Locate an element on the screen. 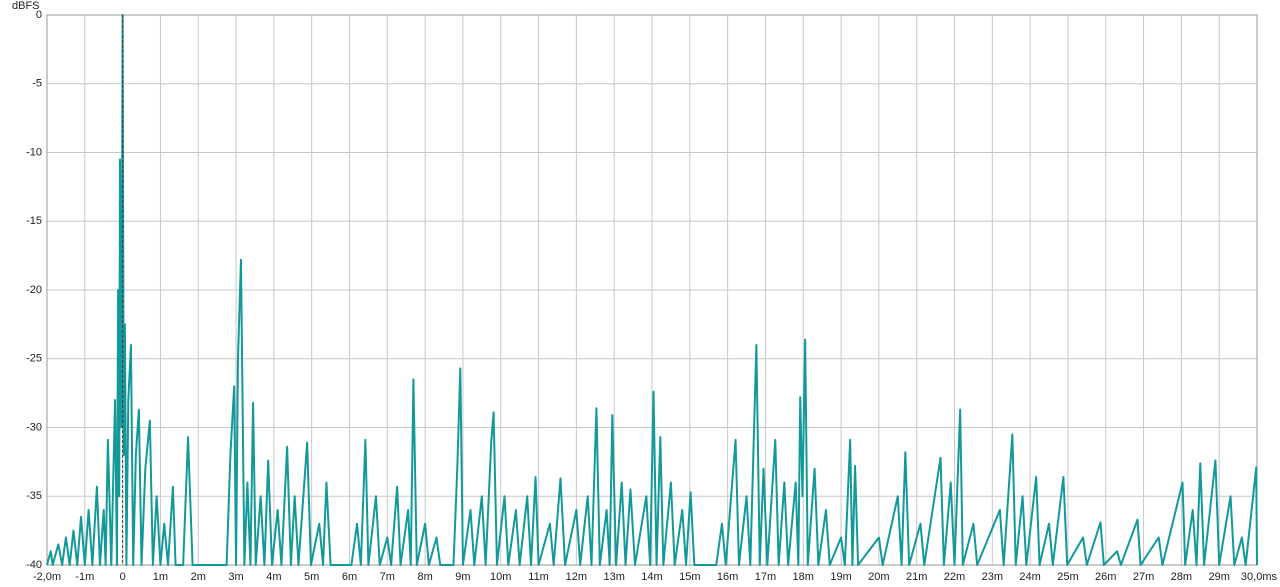 The width and height of the screenshot is (1280, 587). x-tick-label: 25m is located at coordinates (1067, 577).